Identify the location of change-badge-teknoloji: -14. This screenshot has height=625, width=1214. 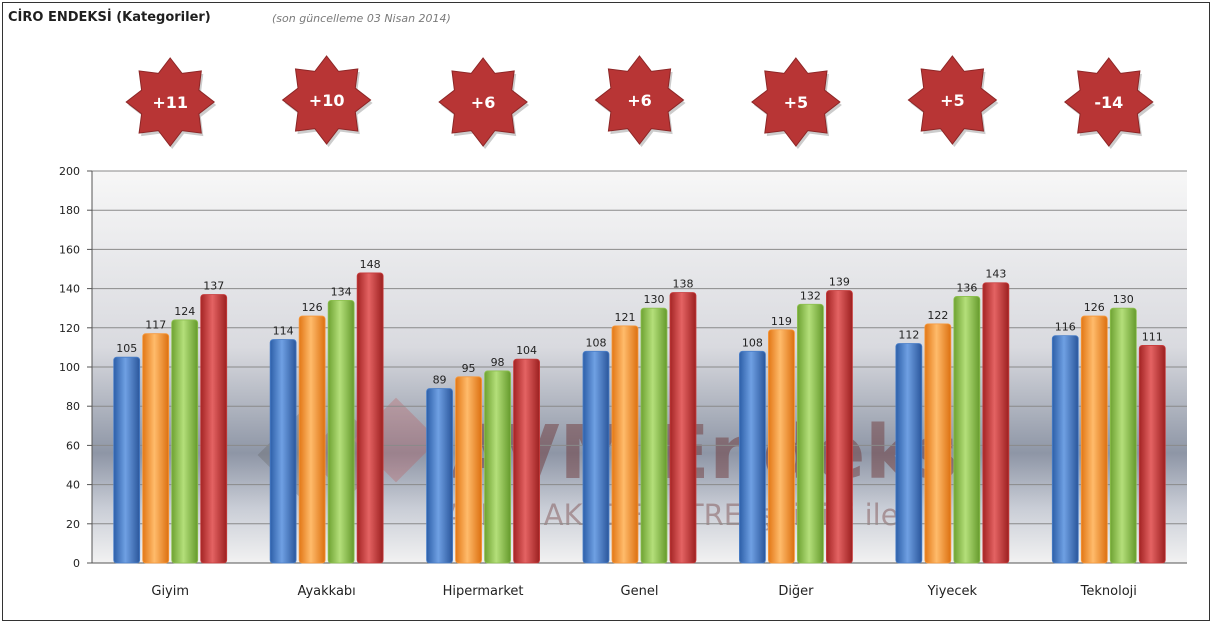
(1109, 103).